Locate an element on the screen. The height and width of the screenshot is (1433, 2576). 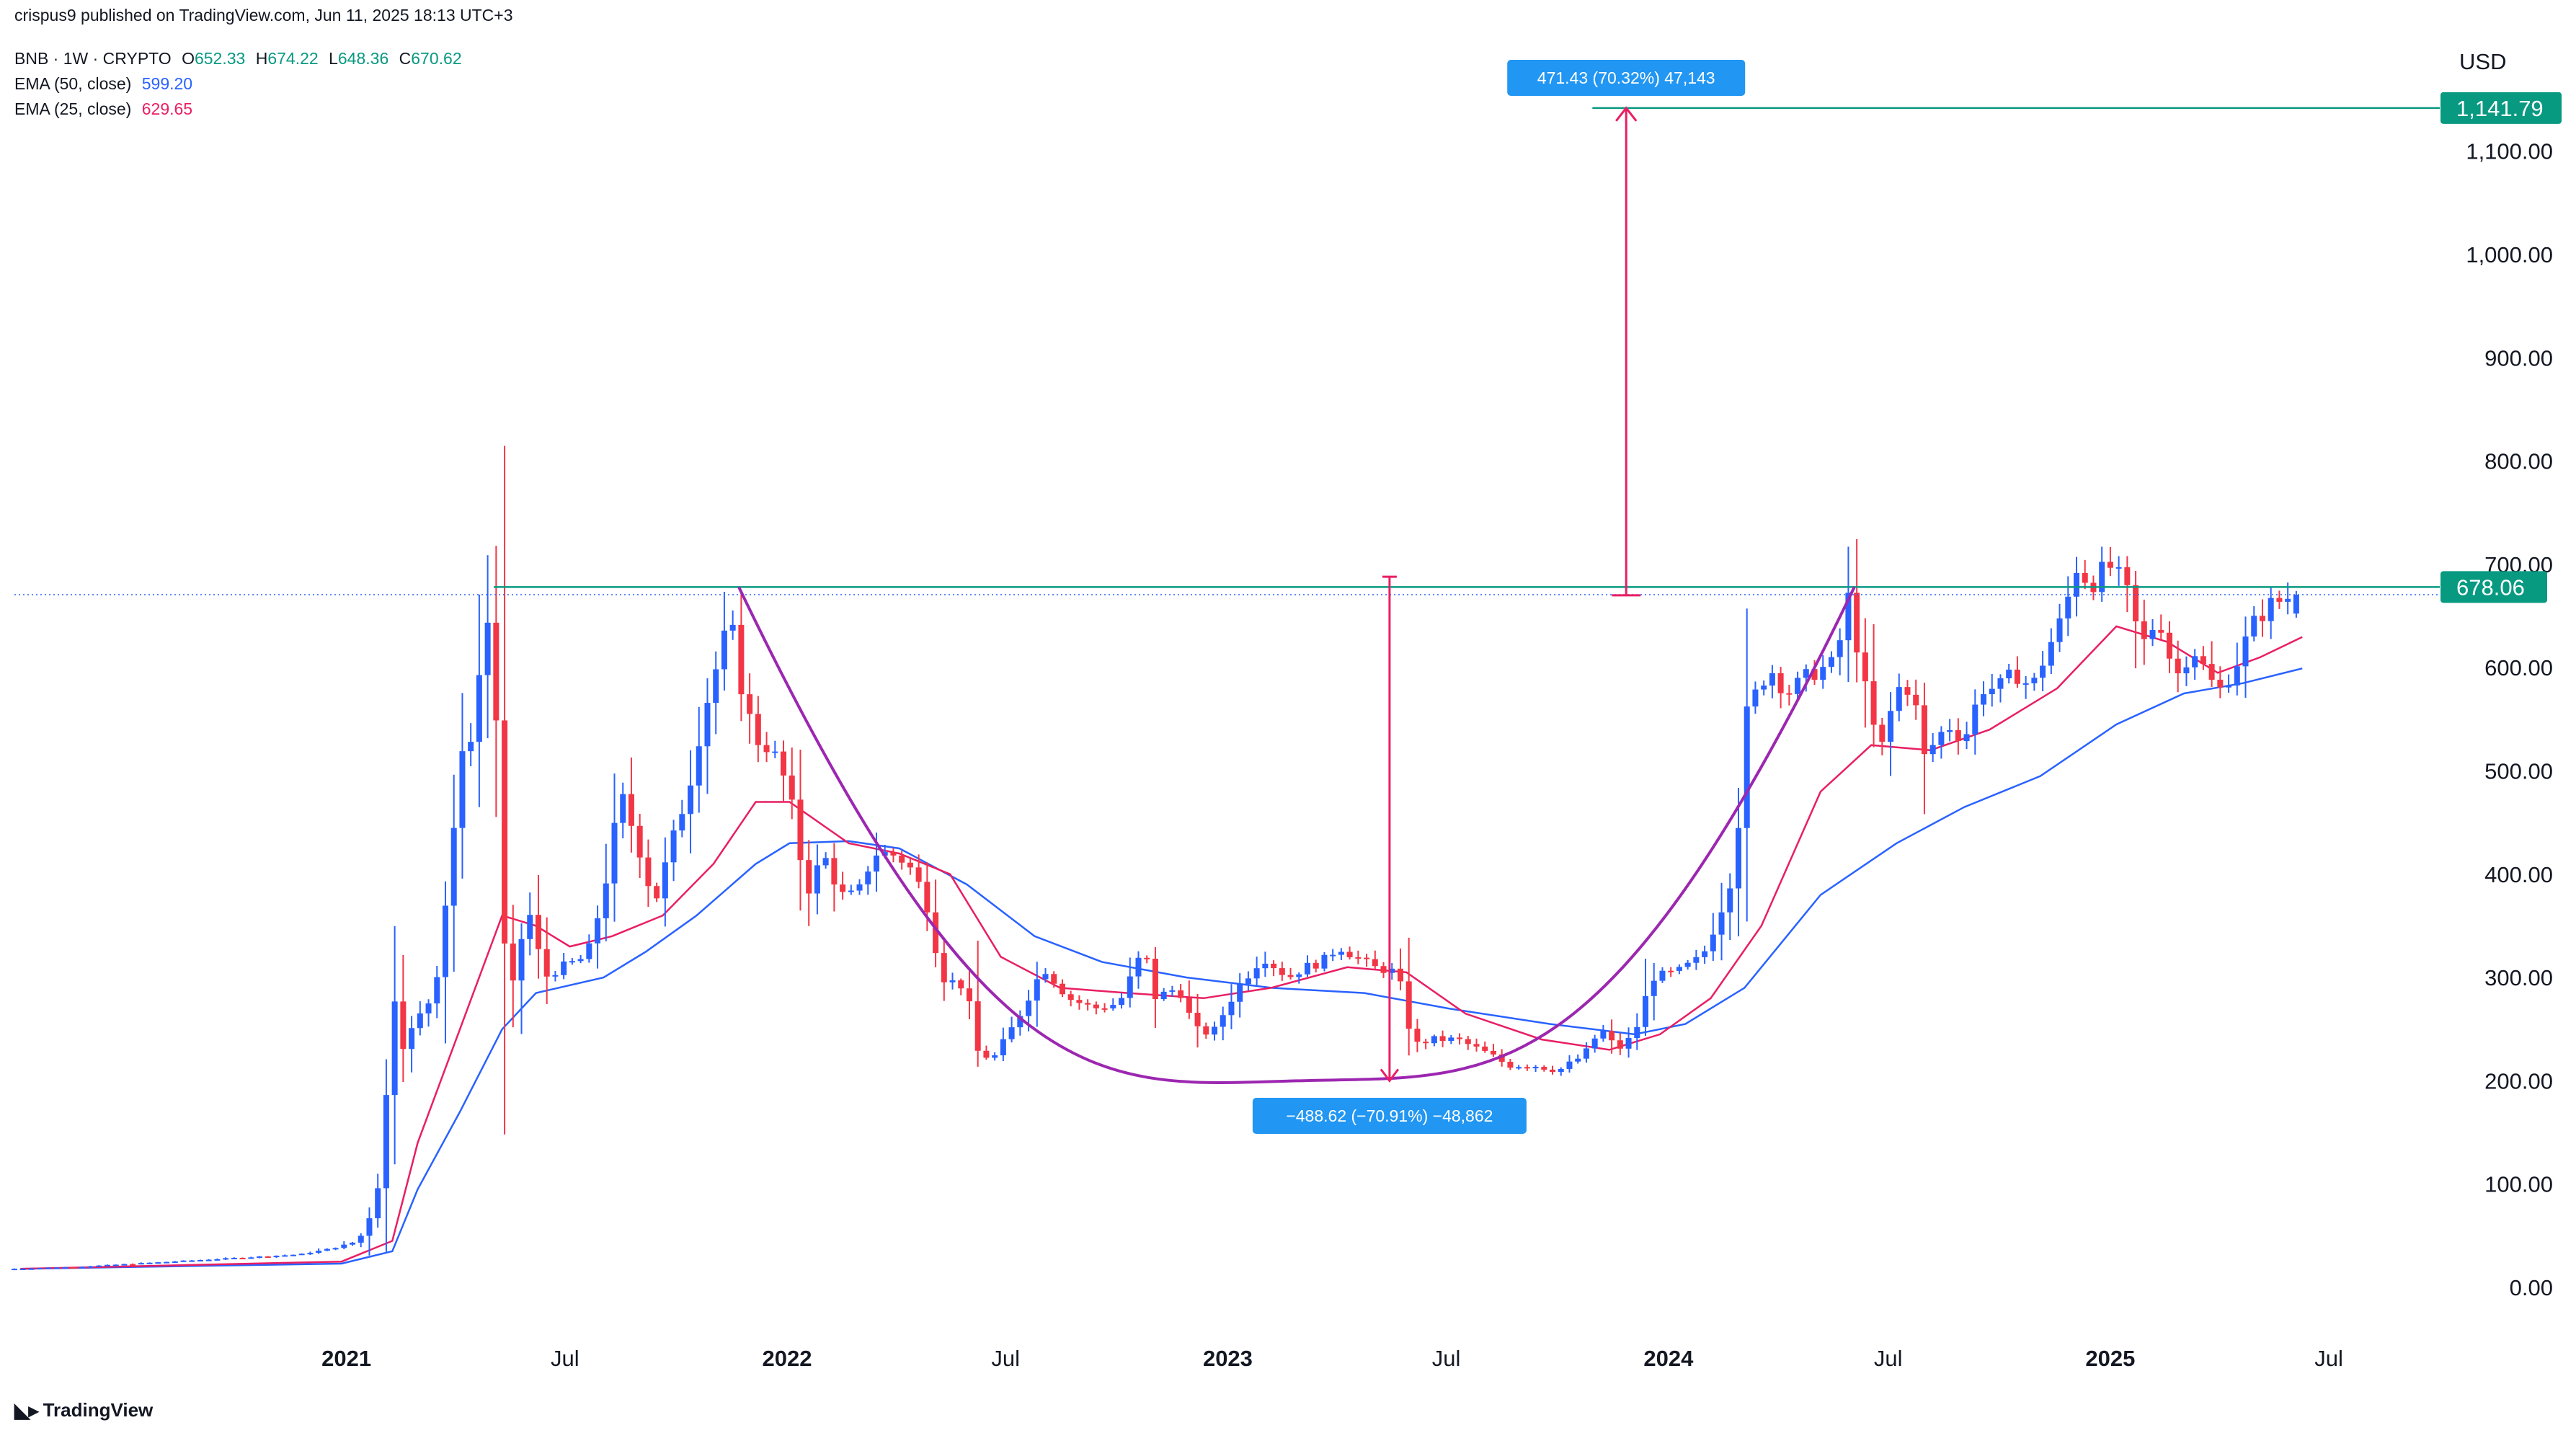
time-axis: 2021 Jul 2022 Jul 2023 Jul 2024 Jul 2025 Jul is located at coordinates (1332, 1358).